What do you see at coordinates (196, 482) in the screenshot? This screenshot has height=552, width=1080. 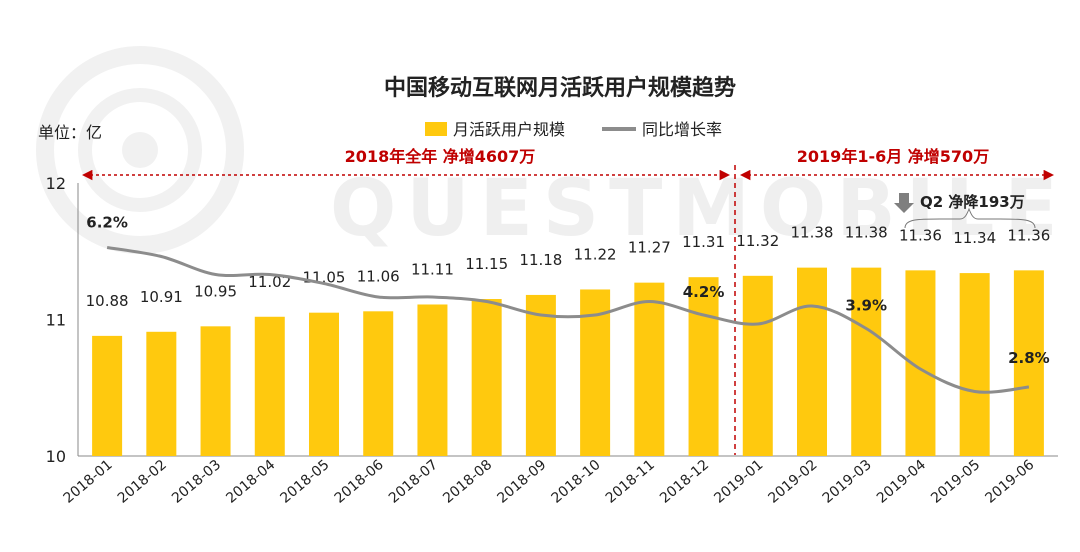 I see `x-tick-label: 2018-03` at bounding box center [196, 482].